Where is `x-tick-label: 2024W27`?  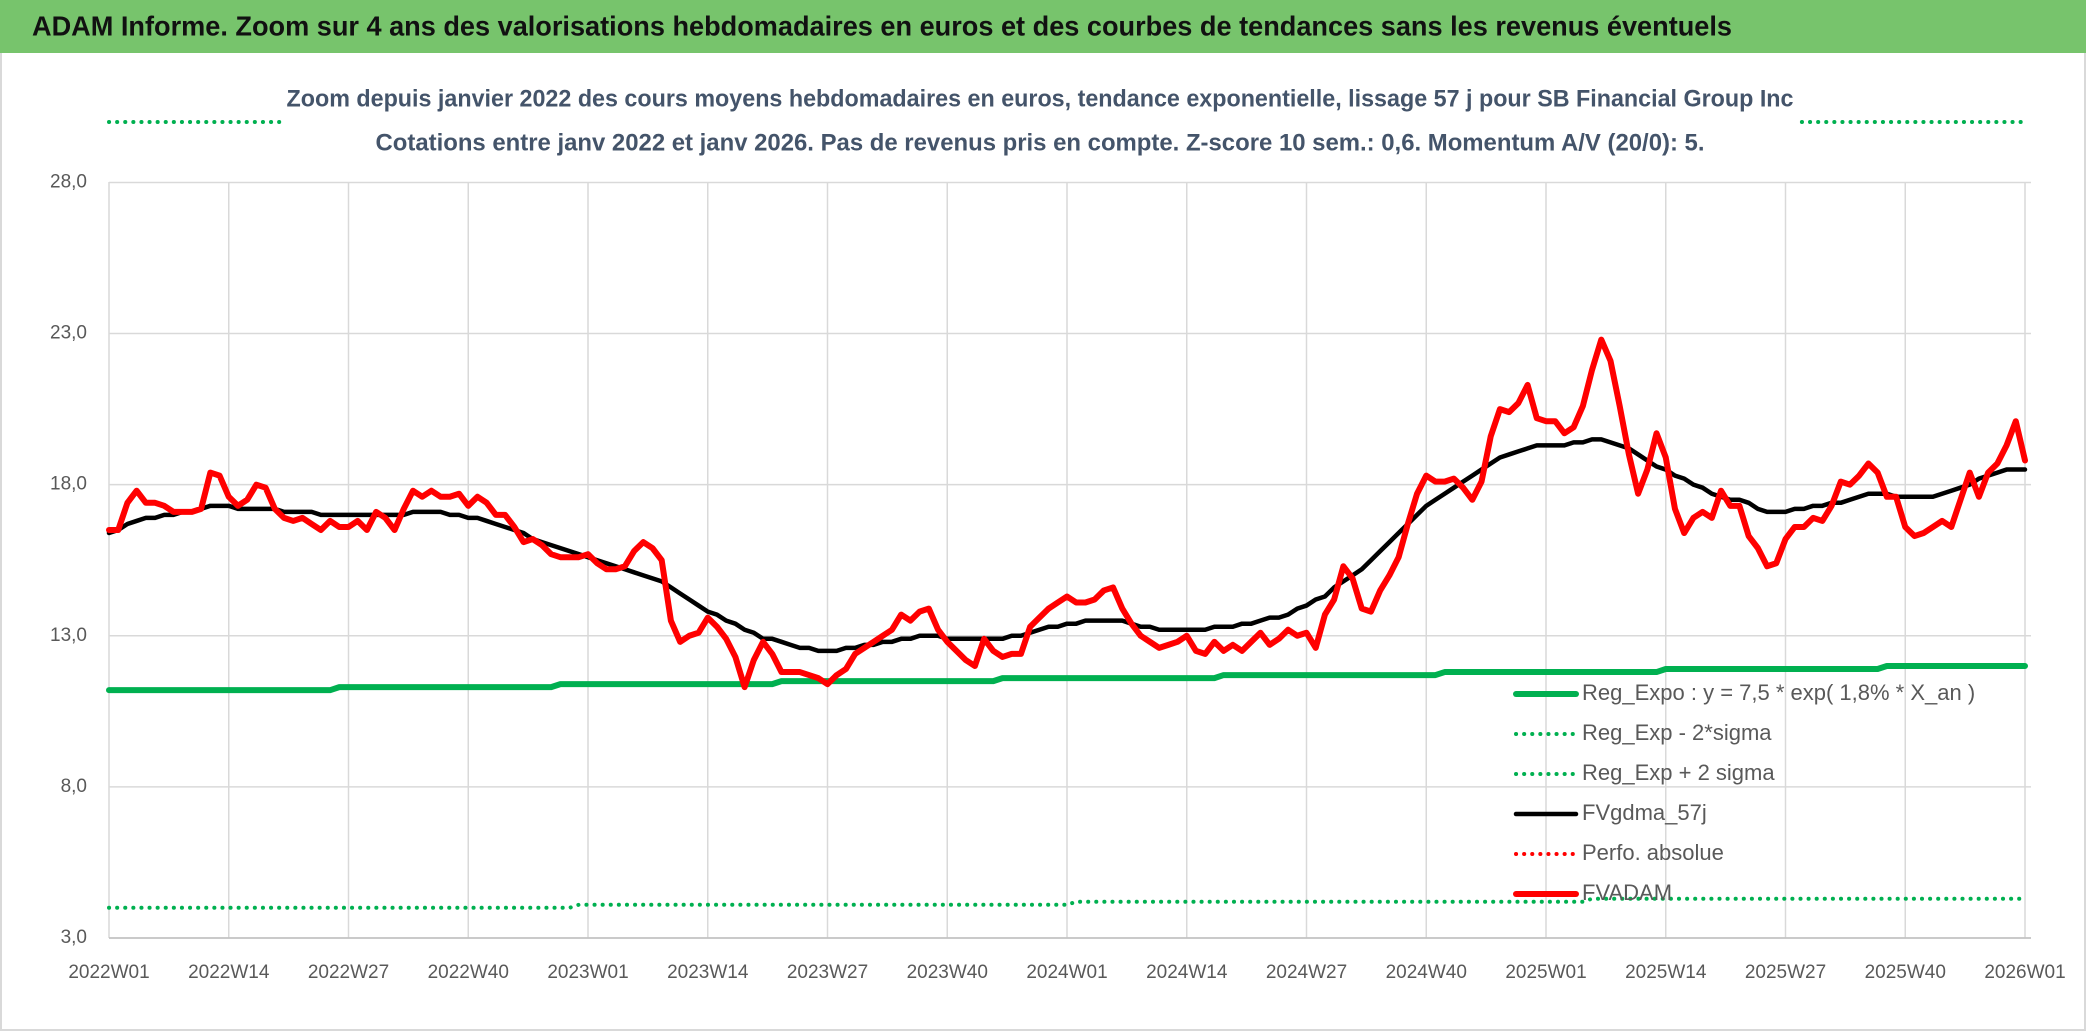 x-tick-label: 2024W27 is located at coordinates (1306, 972).